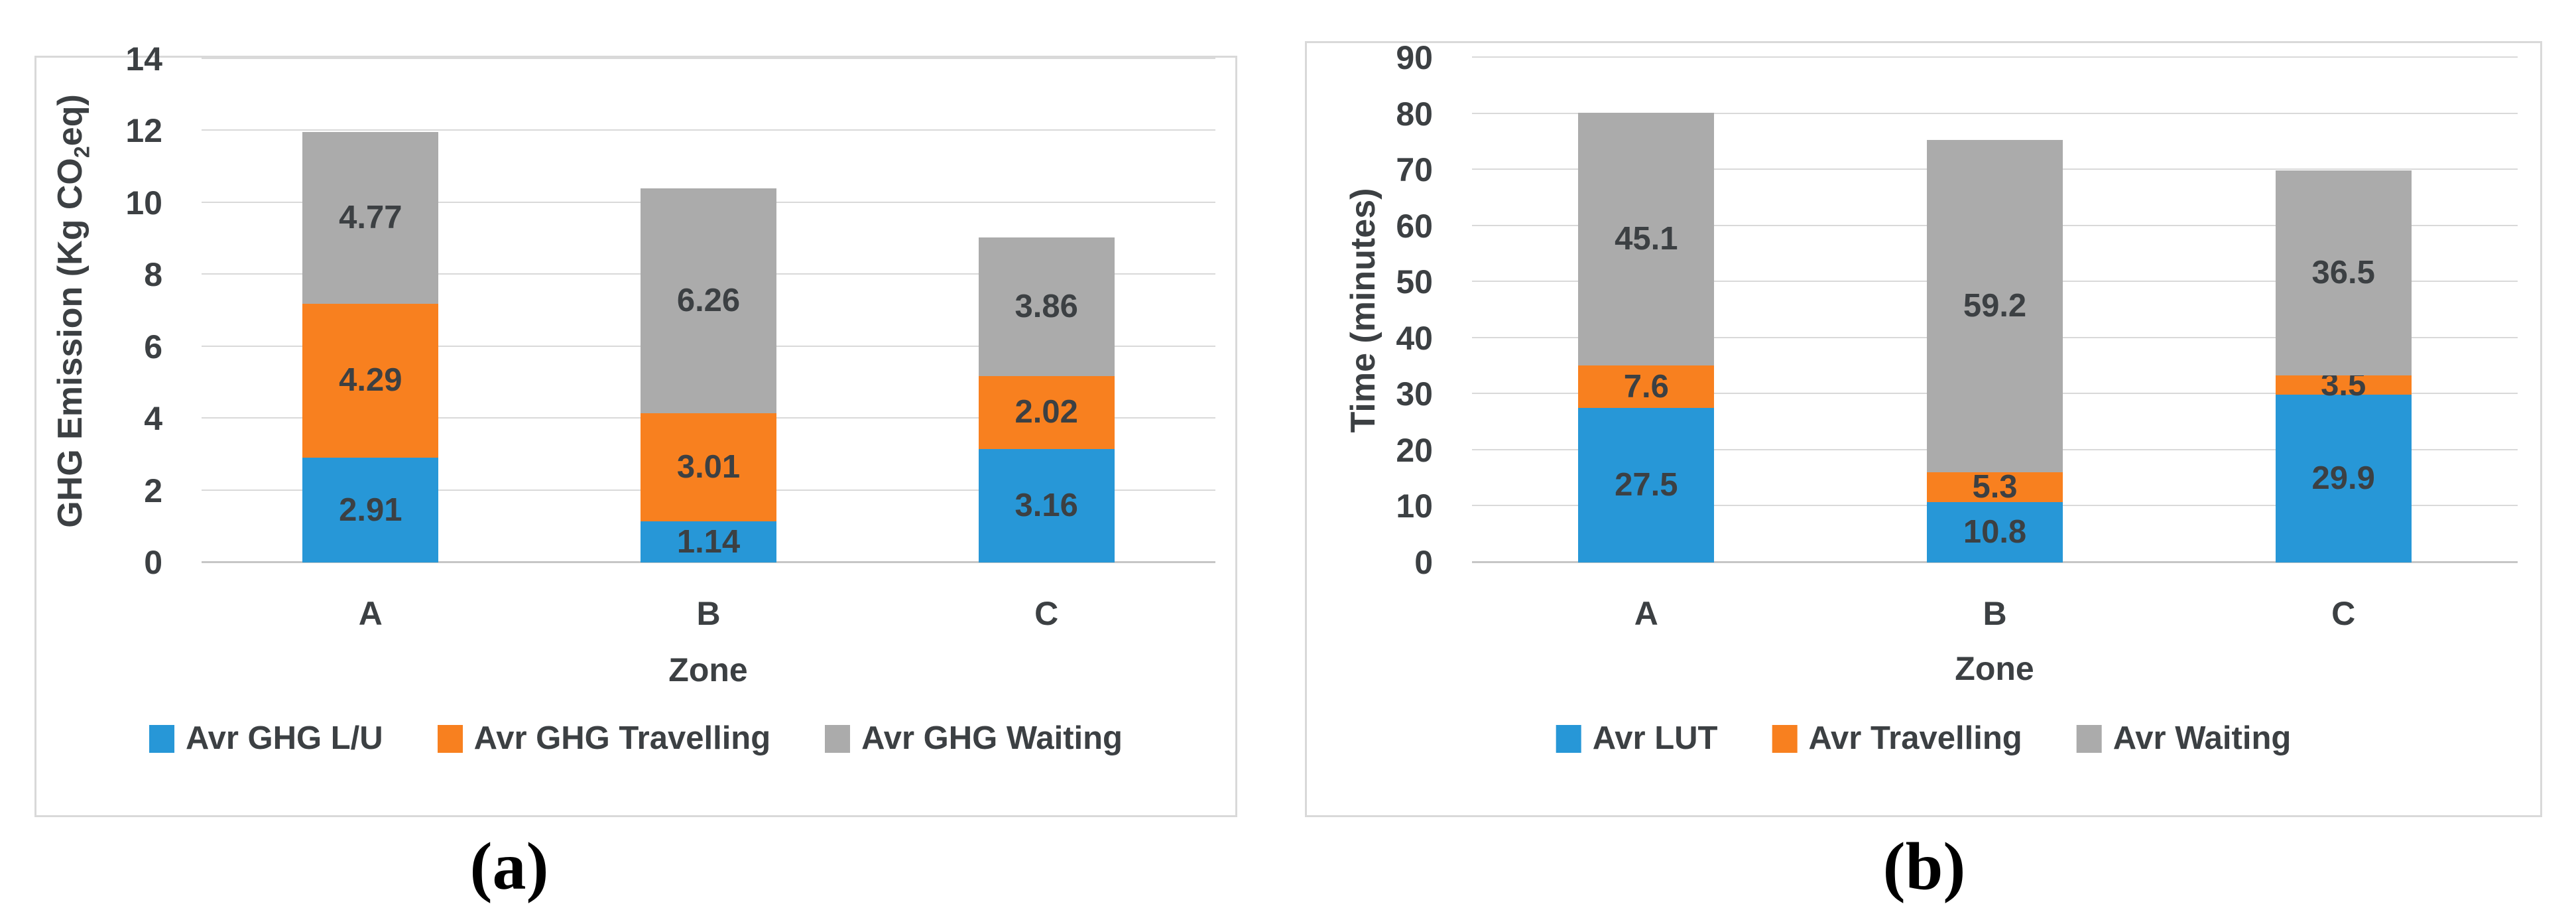 This screenshot has width=2576, height=914. I want to click on legend-item: Avr Travelling, so click(1897, 739).